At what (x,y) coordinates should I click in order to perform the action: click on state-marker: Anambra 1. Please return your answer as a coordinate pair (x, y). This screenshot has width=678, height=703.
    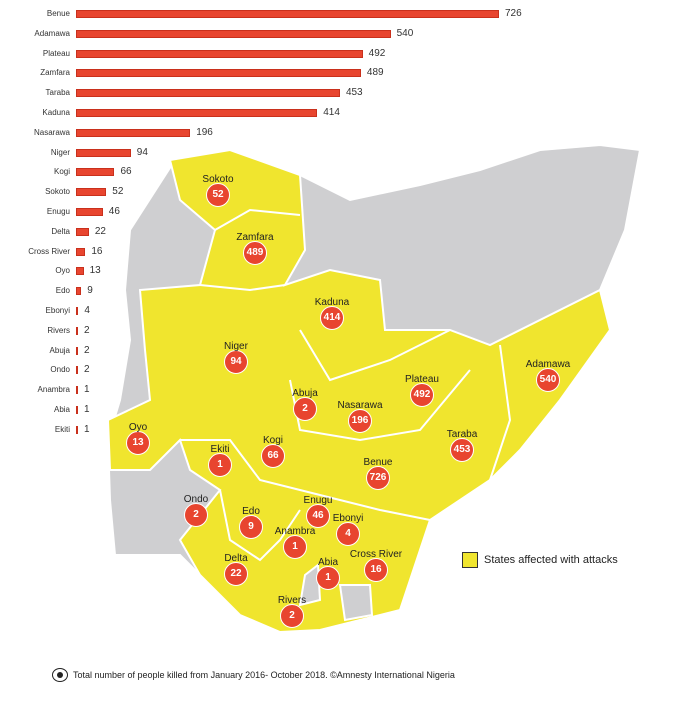
    Looking at the image, I should click on (295, 542).